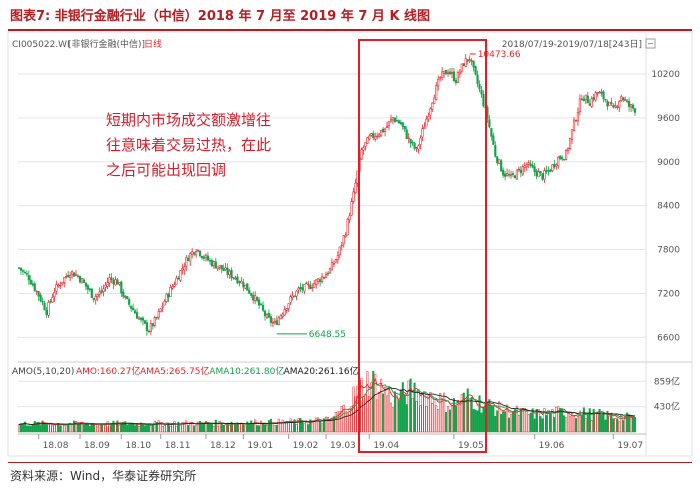  Describe the element at coordinates (153, 44) in the screenshot. I see `chart-period: 日线` at that location.